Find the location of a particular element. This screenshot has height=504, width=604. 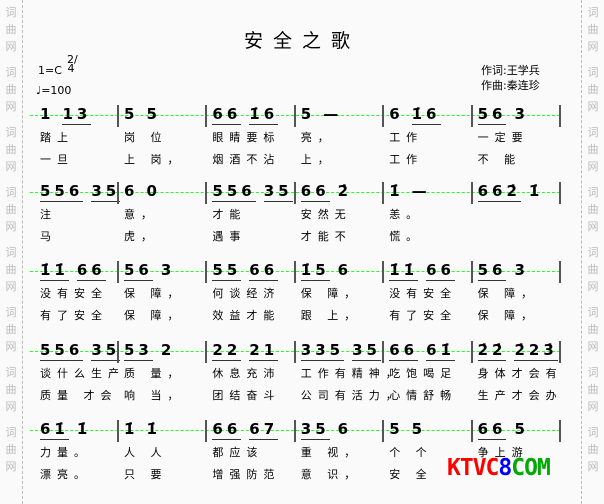

note-group: 0 is located at coordinates (153, 191).